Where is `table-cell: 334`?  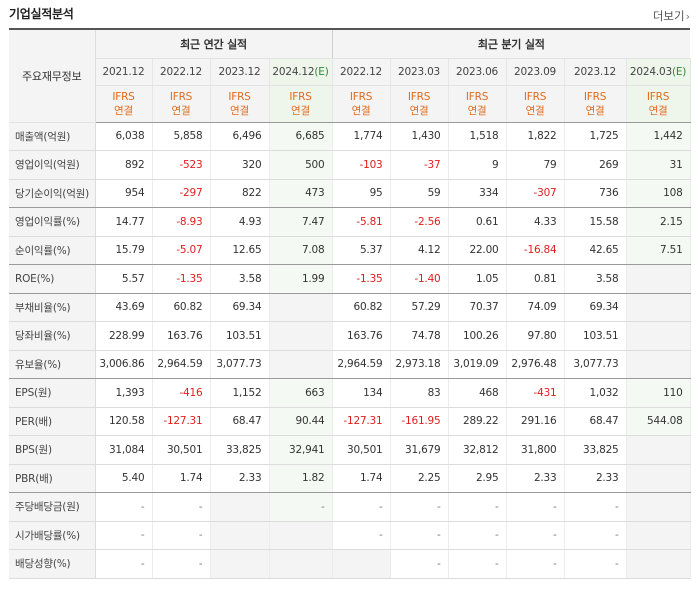
table-cell: 334 is located at coordinates (477, 193).